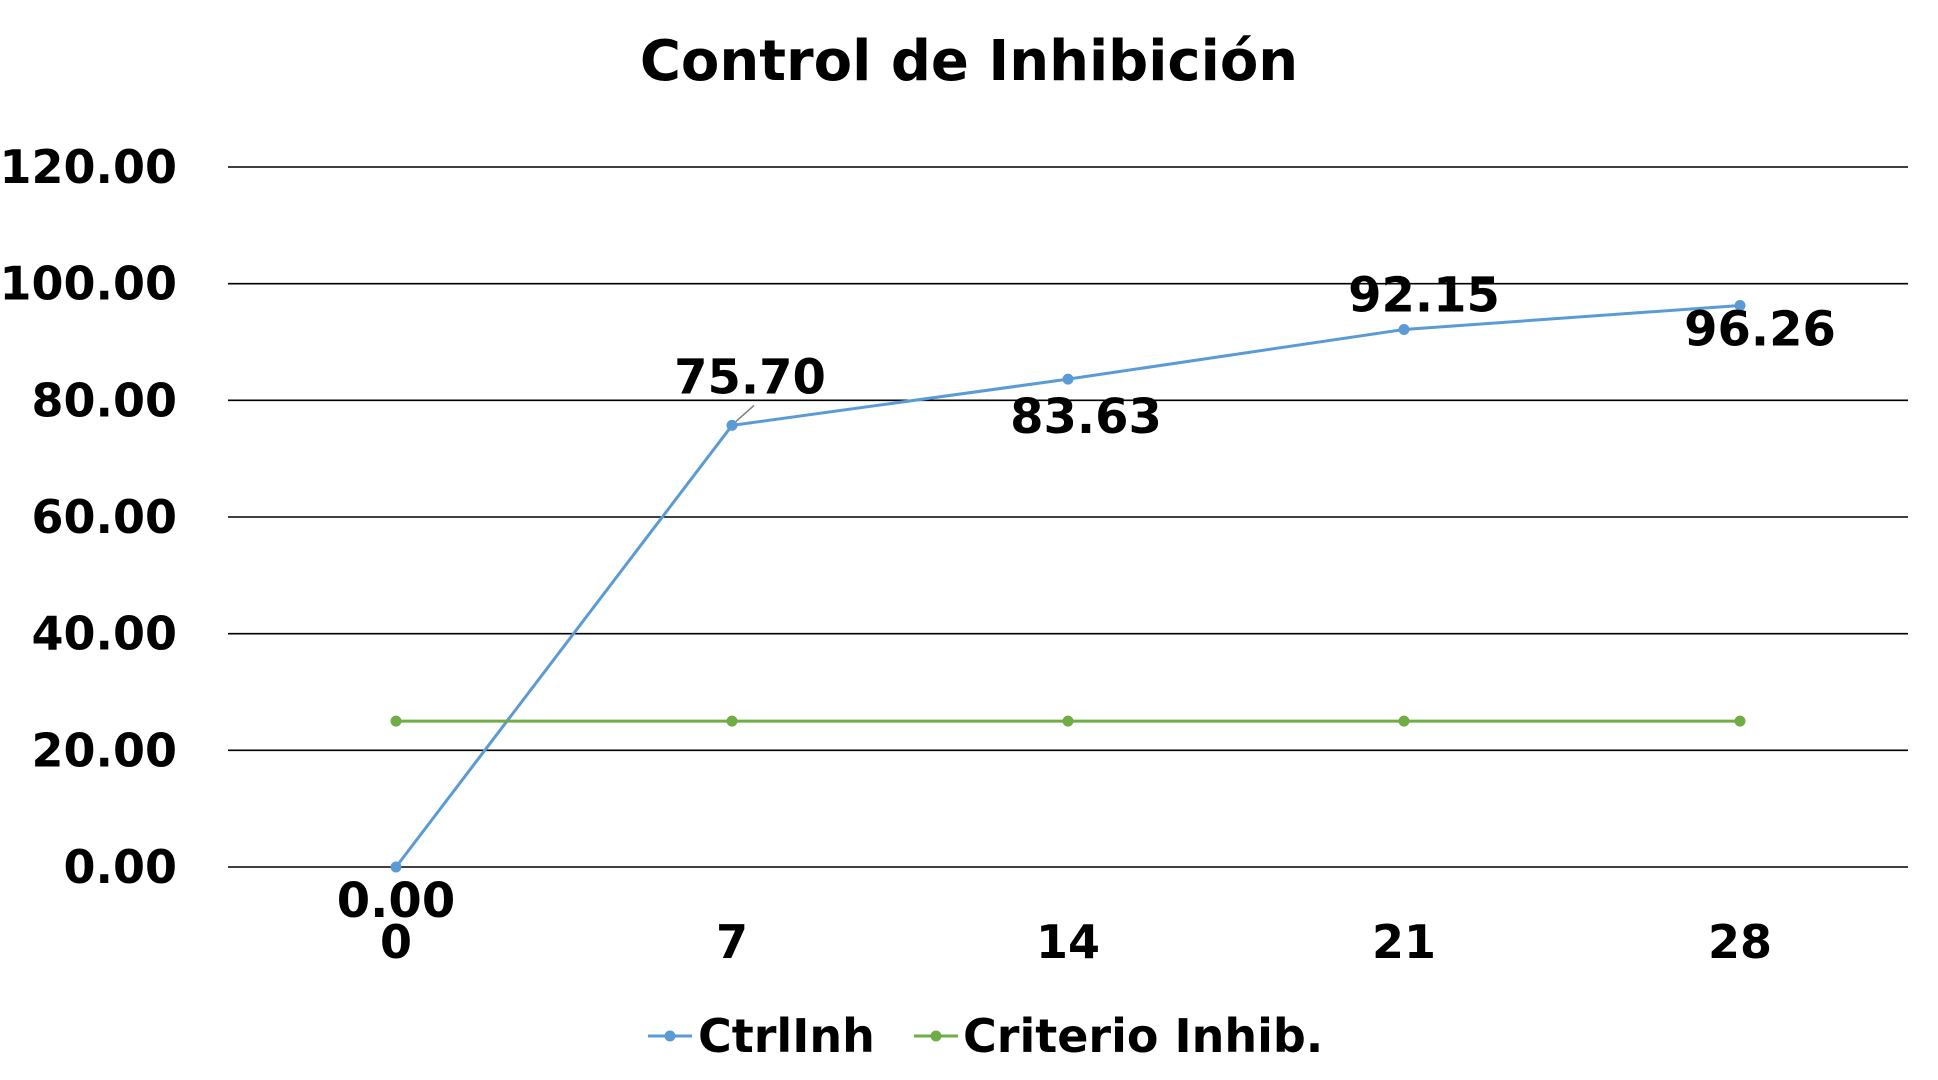 The width and height of the screenshot is (1938, 1080). Describe the element at coordinates (1404, 942) in the screenshot. I see `x-tick-label: 21` at that location.